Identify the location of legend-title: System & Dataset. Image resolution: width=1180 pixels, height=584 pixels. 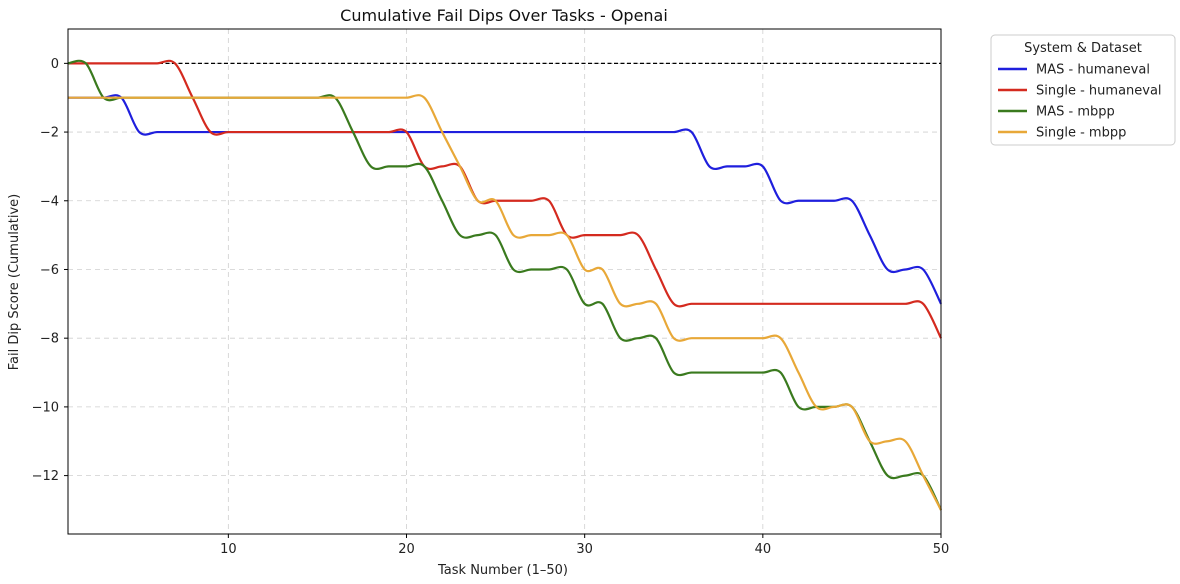
(1083, 48).